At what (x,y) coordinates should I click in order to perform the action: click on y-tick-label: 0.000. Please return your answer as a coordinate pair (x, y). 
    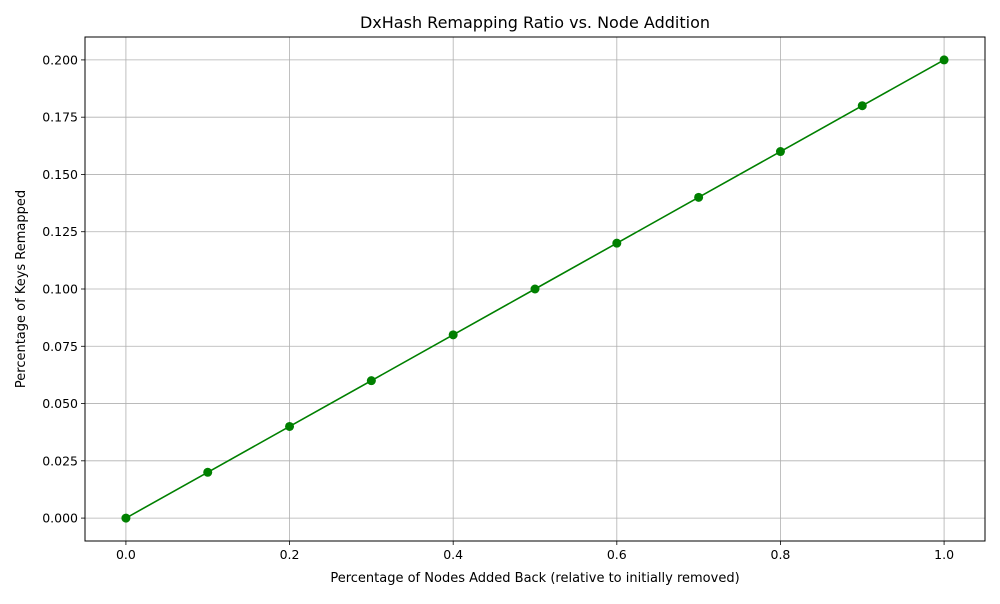
    Looking at the image, I should click on (60, 518).